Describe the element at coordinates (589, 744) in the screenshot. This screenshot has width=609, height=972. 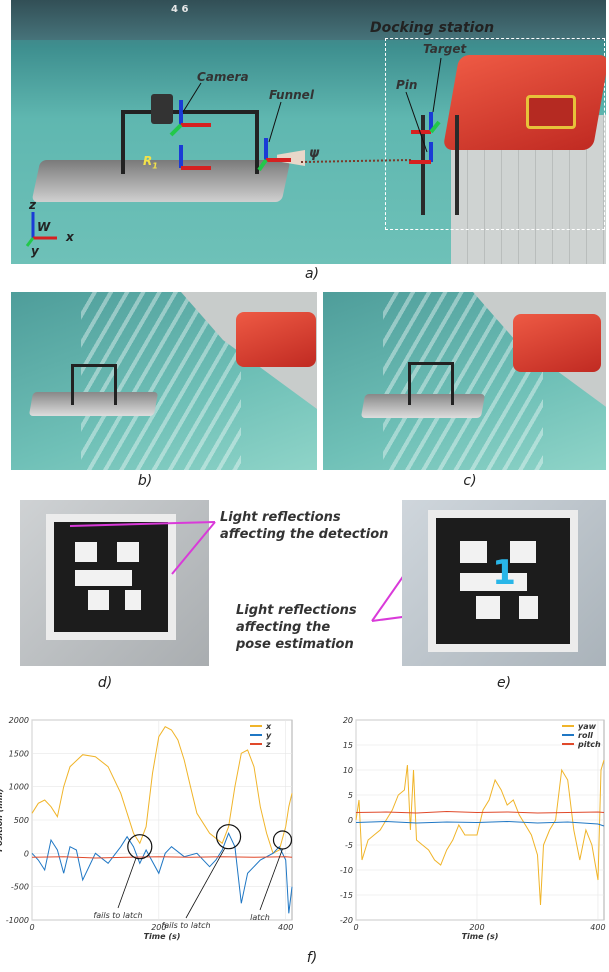
I see `legend-label-pitch: pitch` at that location.